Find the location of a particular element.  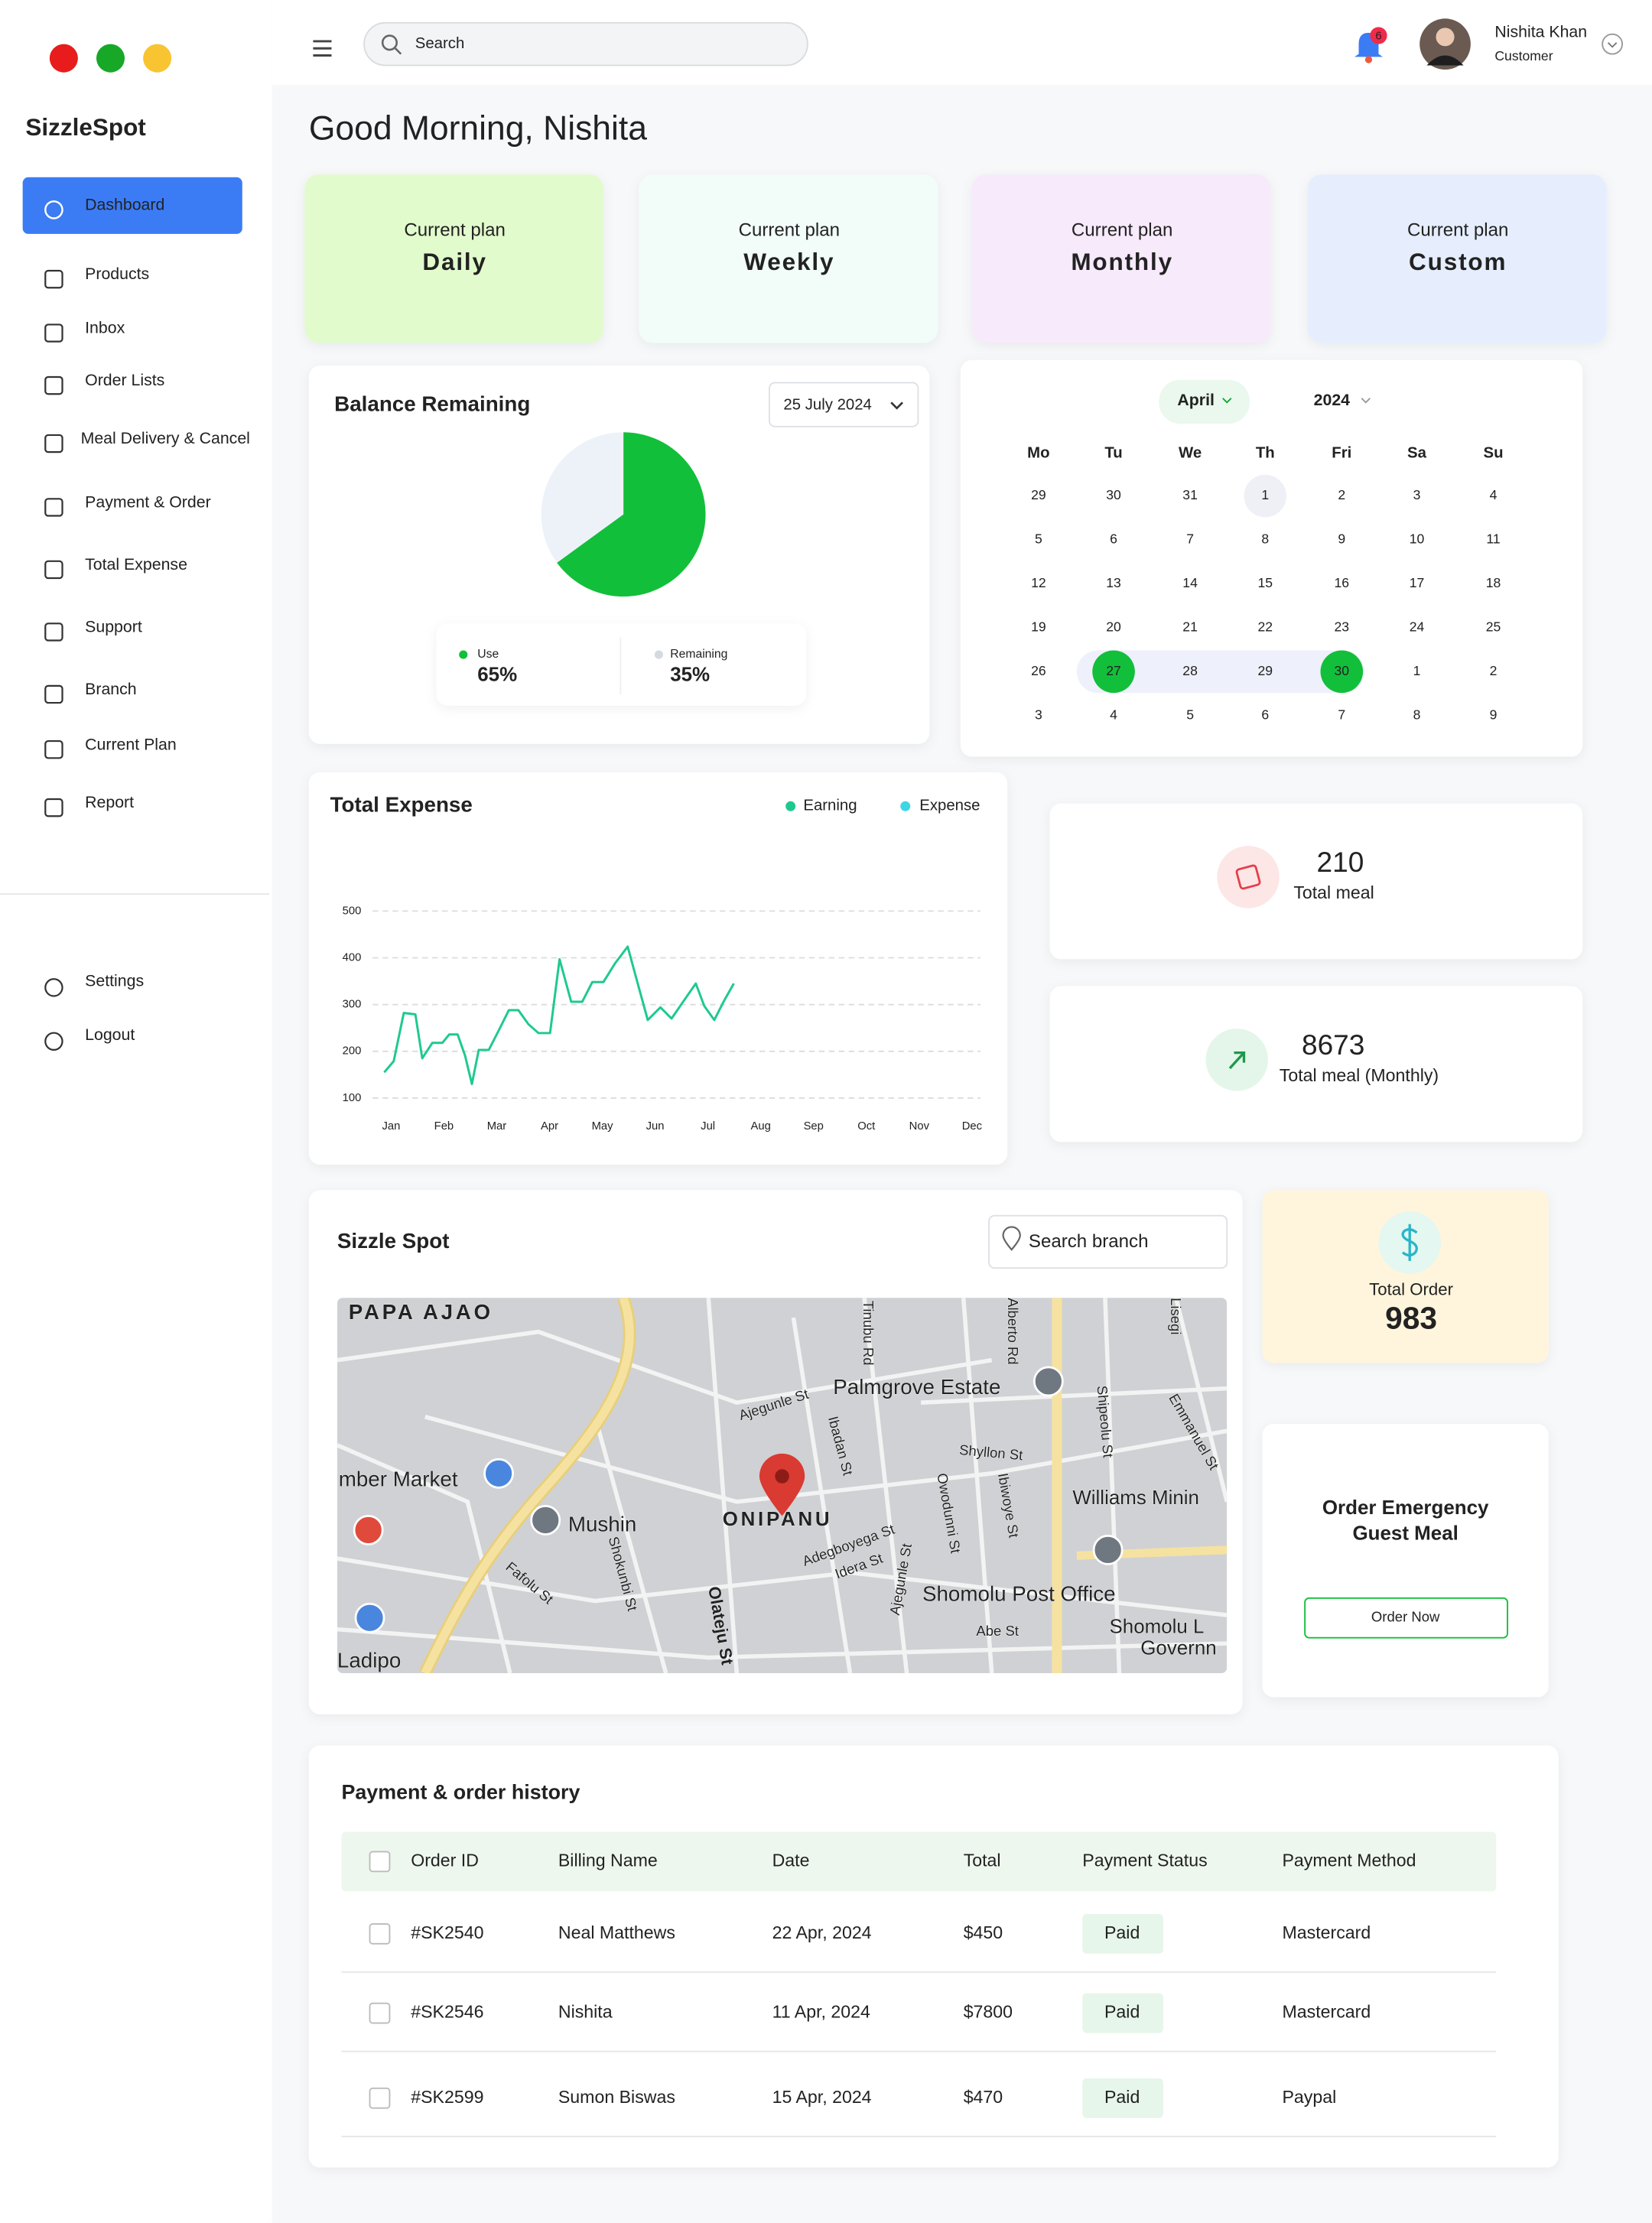

x-tick-label: Oct is located at coordinates (866, 1126).